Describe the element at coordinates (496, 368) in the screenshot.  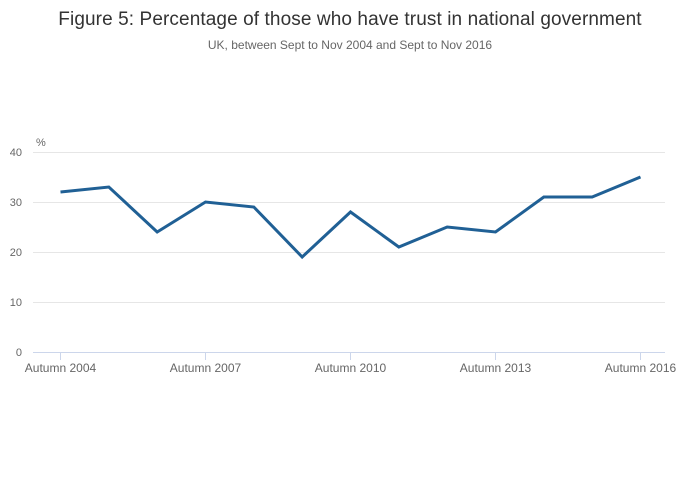
I see `x-tick-label: Autumn 2013` at that location.